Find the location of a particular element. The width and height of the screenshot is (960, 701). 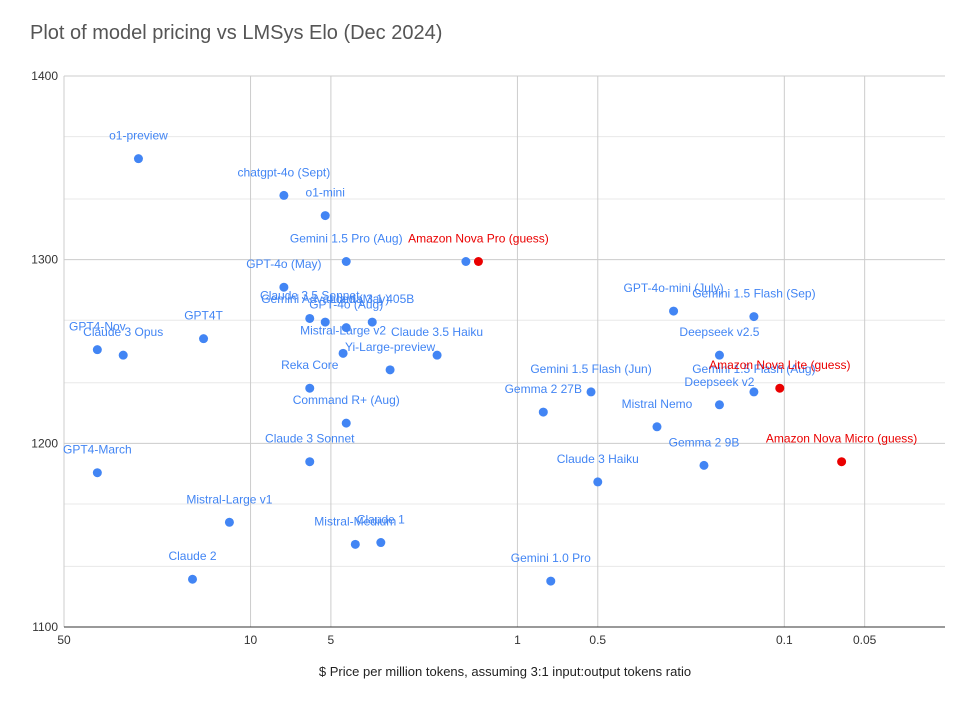

data-label: Claude 1 is located at coordinates (381, 520).